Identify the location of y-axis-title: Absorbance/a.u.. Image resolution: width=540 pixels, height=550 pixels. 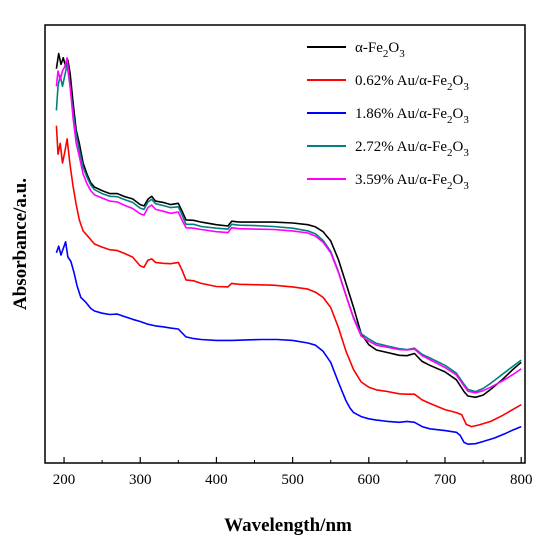
(20, 244).